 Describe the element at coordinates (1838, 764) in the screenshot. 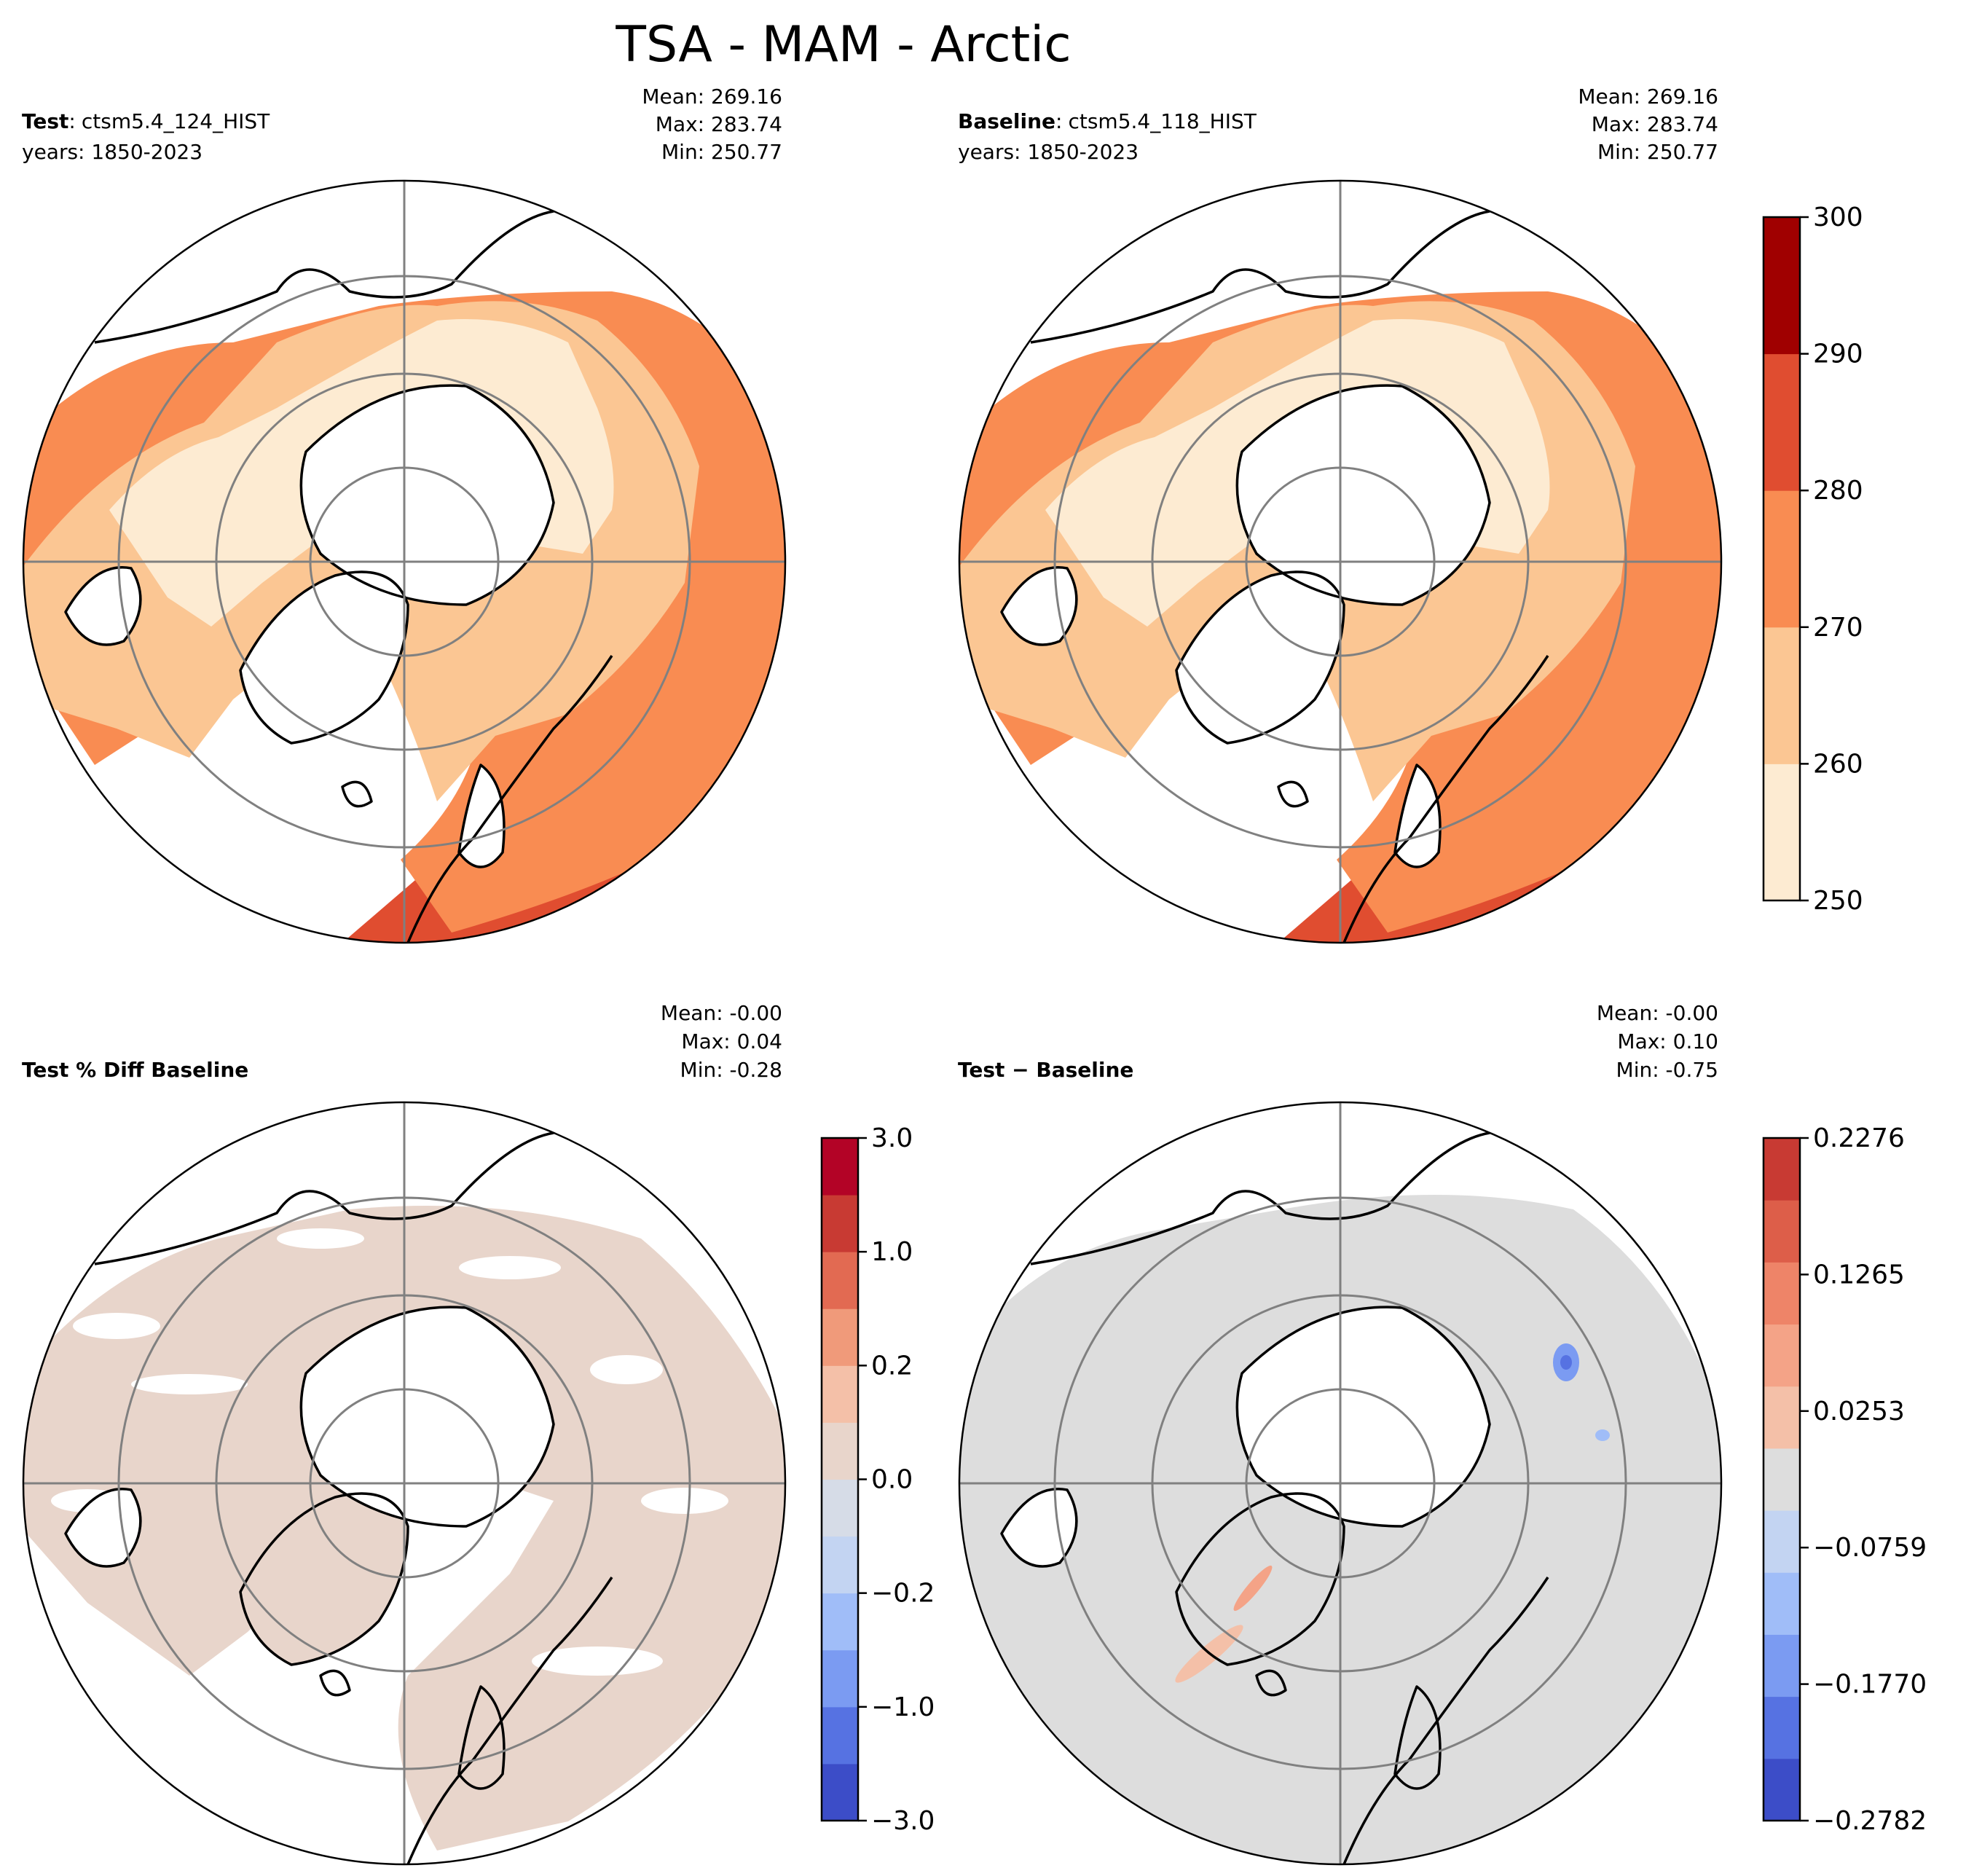

I see `colorbar-top-tick-label: 260` at that location.